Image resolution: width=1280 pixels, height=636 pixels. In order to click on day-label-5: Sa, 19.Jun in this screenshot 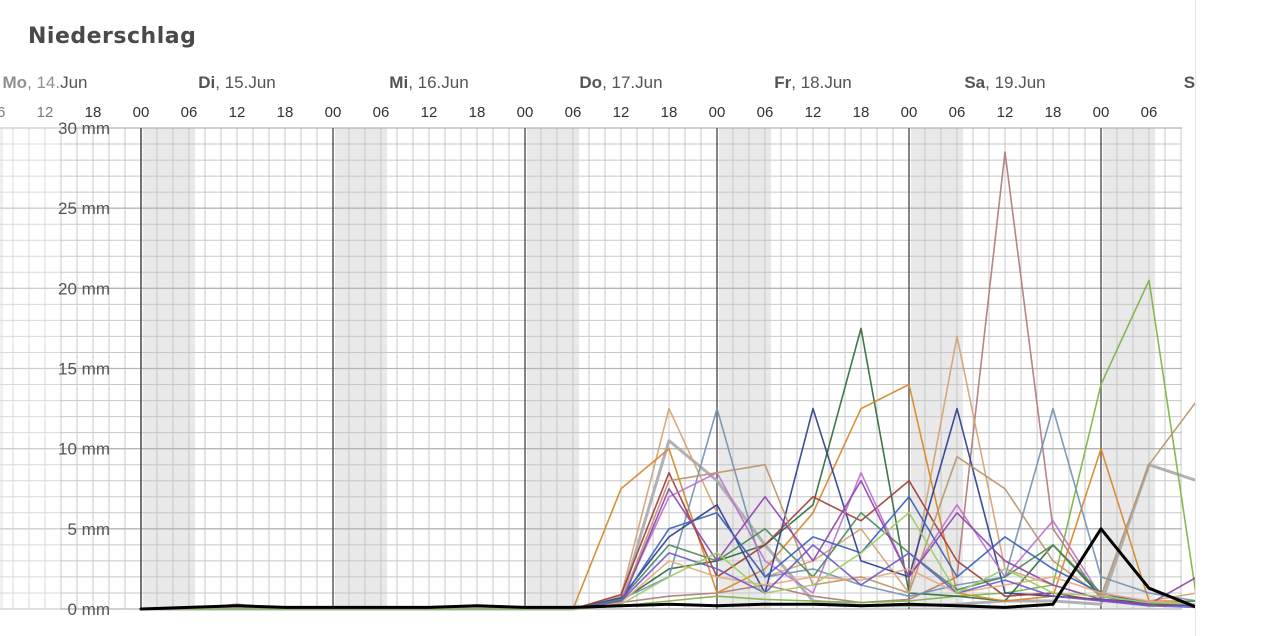, I will do `click(1004, 82)`.